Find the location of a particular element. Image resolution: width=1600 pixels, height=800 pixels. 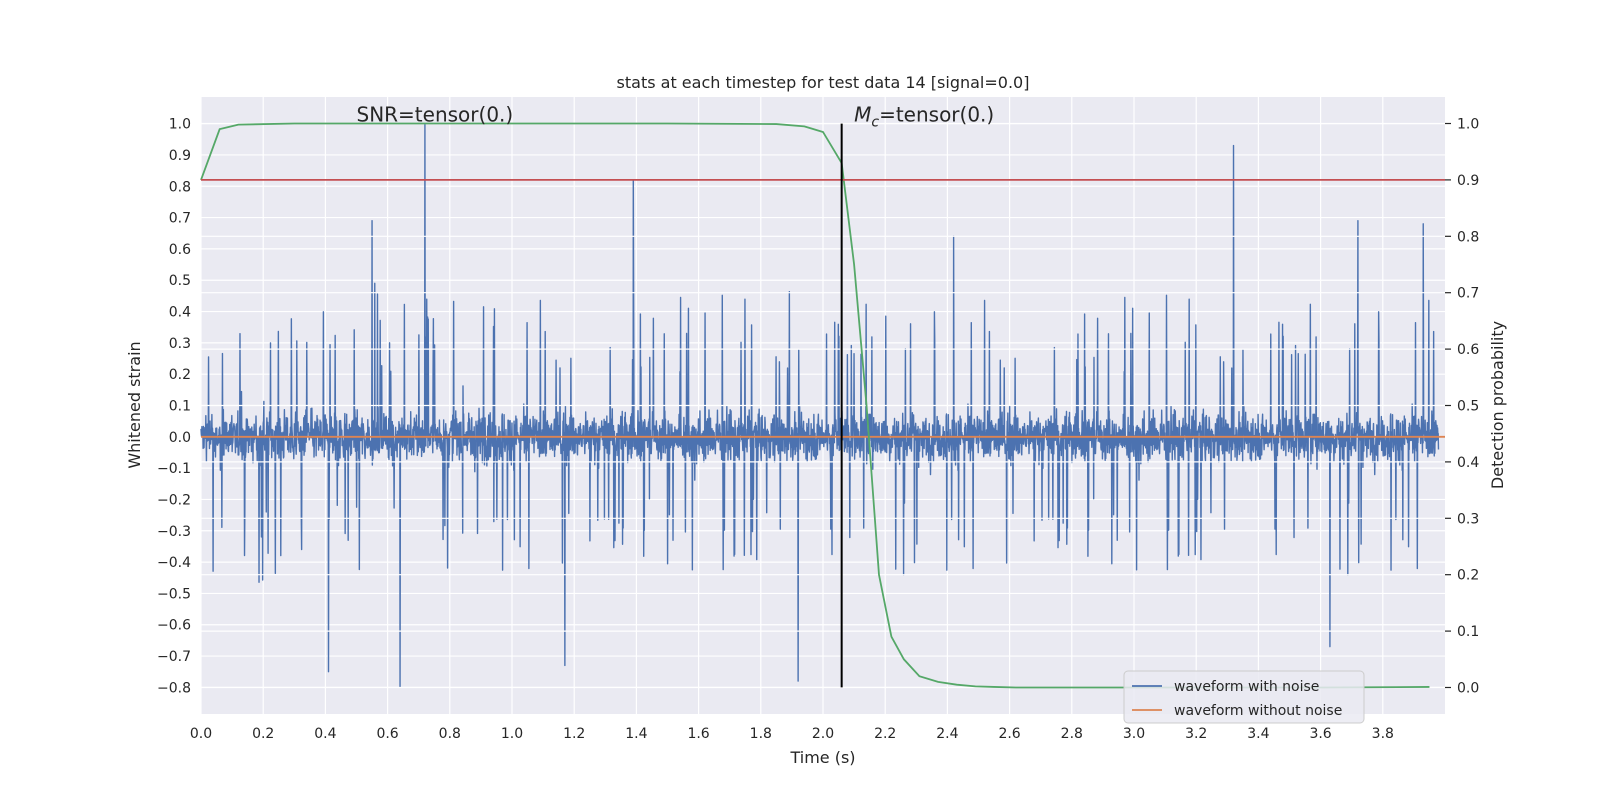

mc-annotation: Mc=tensor(0.) is located at coordinates (924, 117).